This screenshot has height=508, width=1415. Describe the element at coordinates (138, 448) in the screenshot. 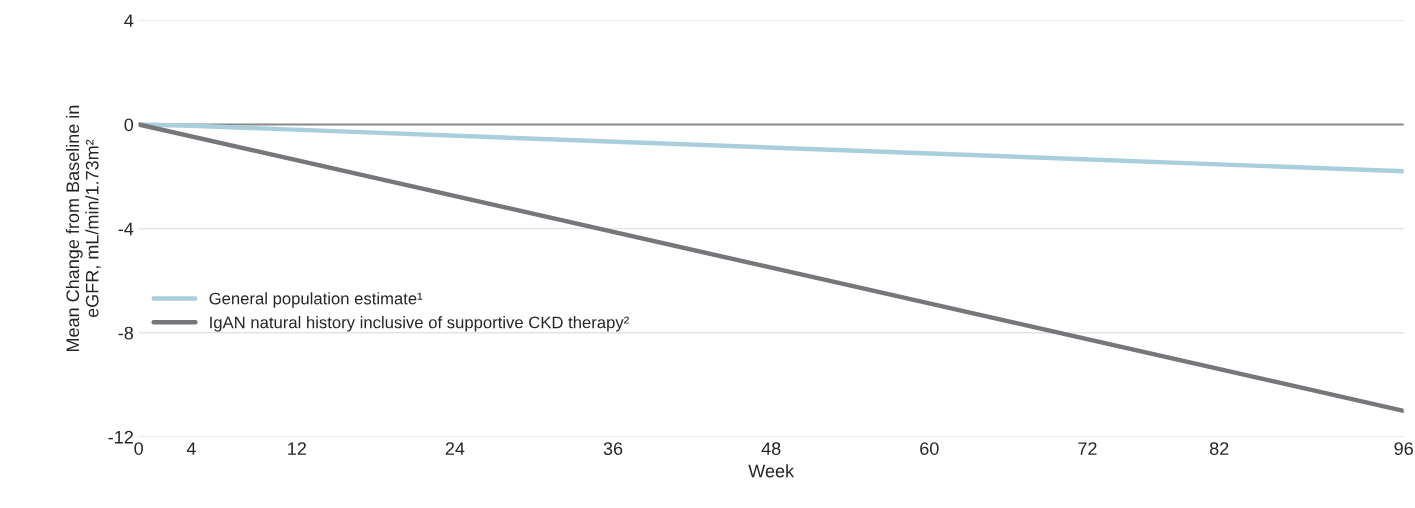

I see `x-tick-label: 0` at that location.